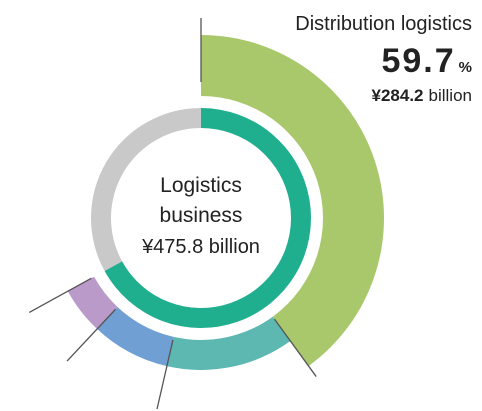 The height and width of the screenshot is (411, 482). Describe the element at coordinates (383, 24) in the screenshot. I see `callout-name: Distribution logistics` at that location.